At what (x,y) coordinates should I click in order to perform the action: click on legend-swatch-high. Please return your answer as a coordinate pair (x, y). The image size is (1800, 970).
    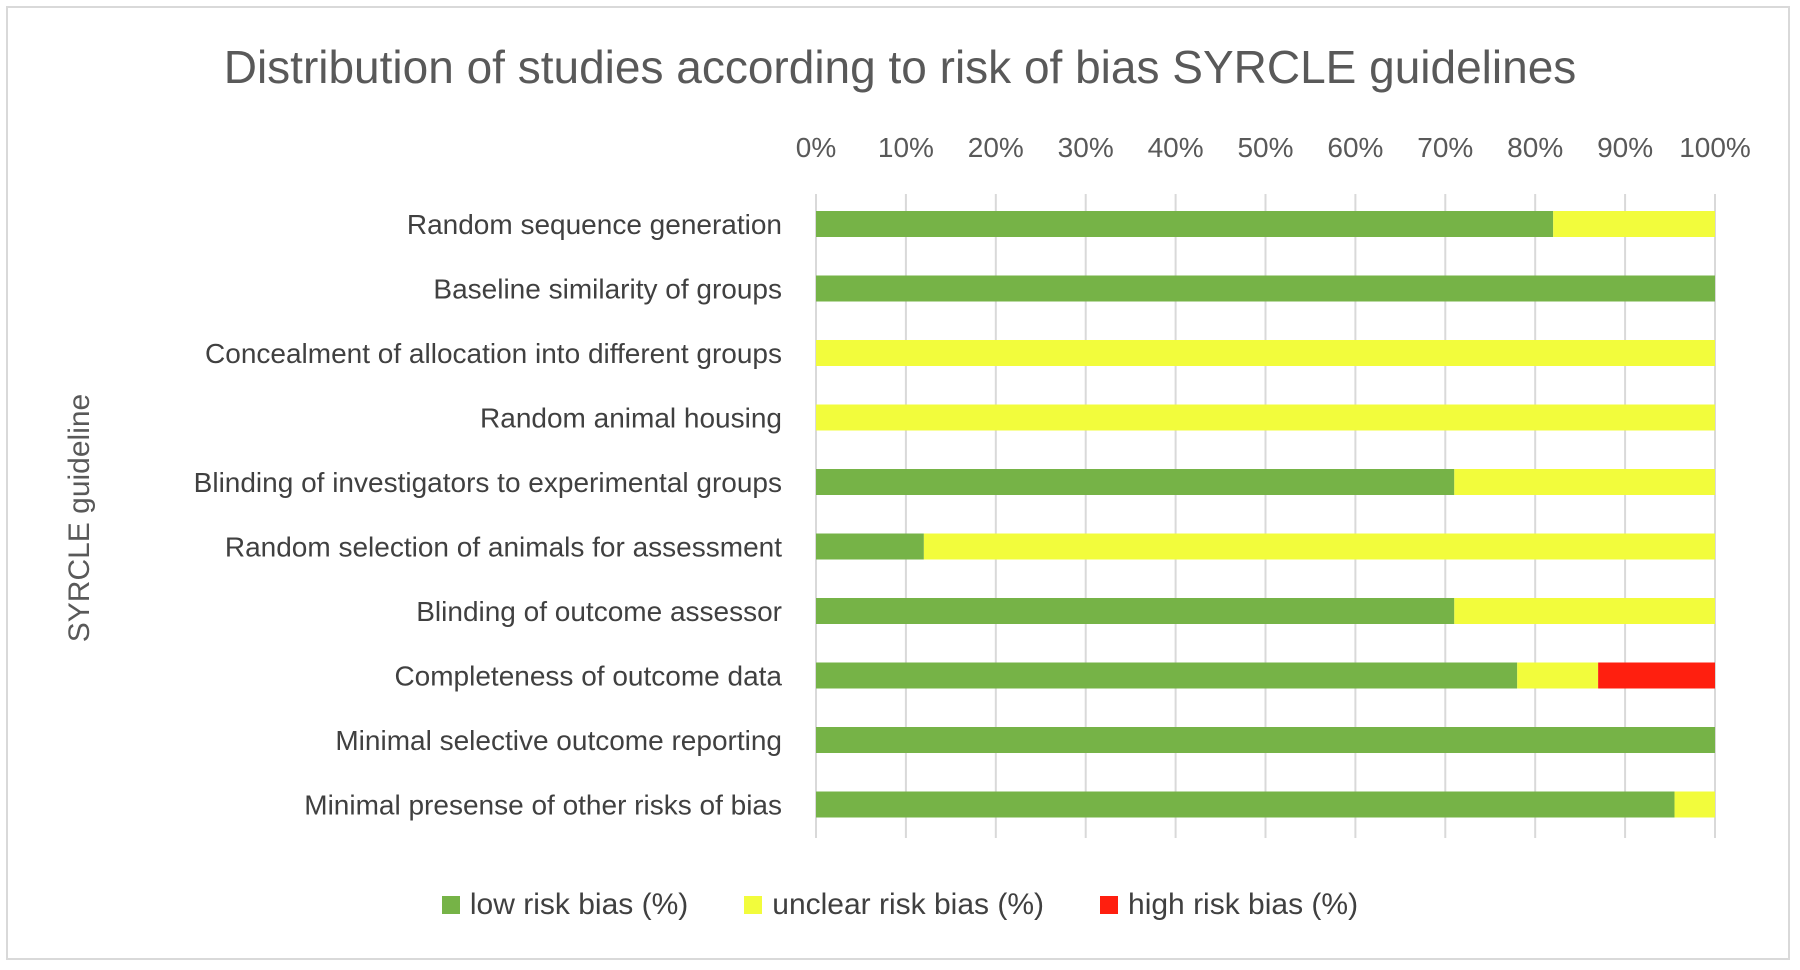
    Looking at the image, I should click on (1109, 905).